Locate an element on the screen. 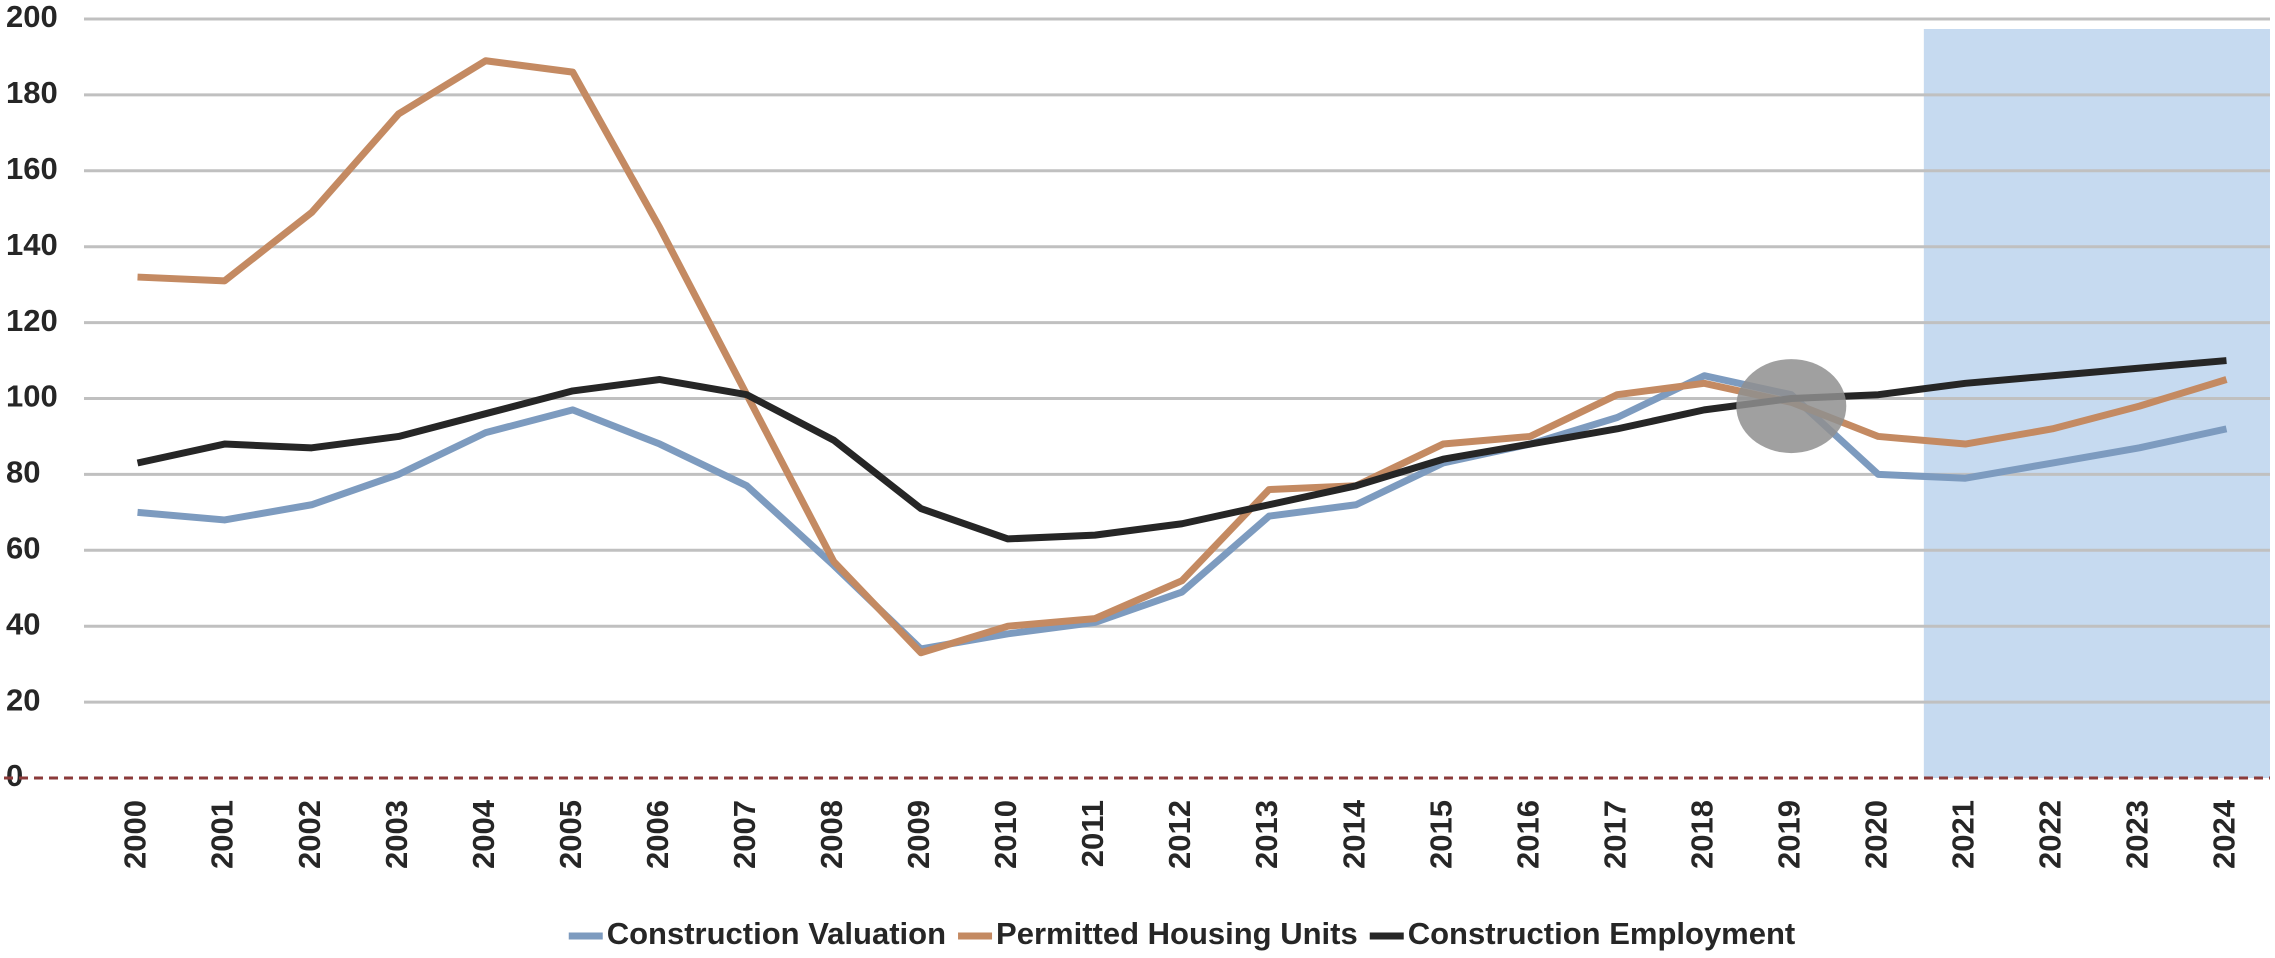 This screenshot has width=2275, height=958. x-tick-label: 2006 is located at coordinates (657, 834).